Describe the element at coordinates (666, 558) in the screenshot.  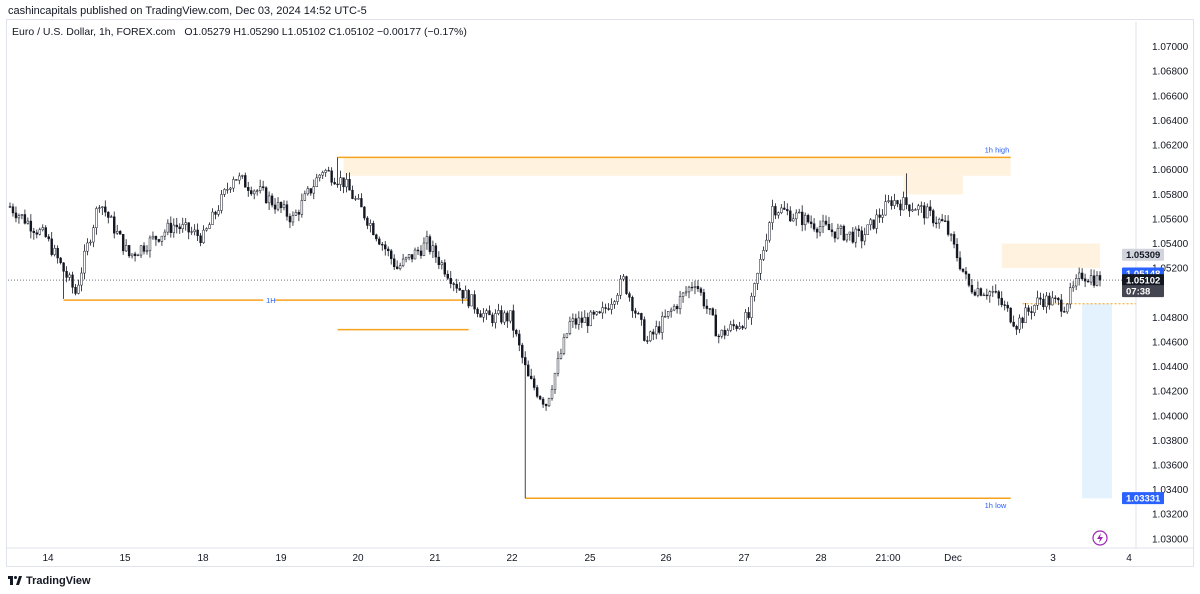
I see `x-tick-label: 26` at that location.